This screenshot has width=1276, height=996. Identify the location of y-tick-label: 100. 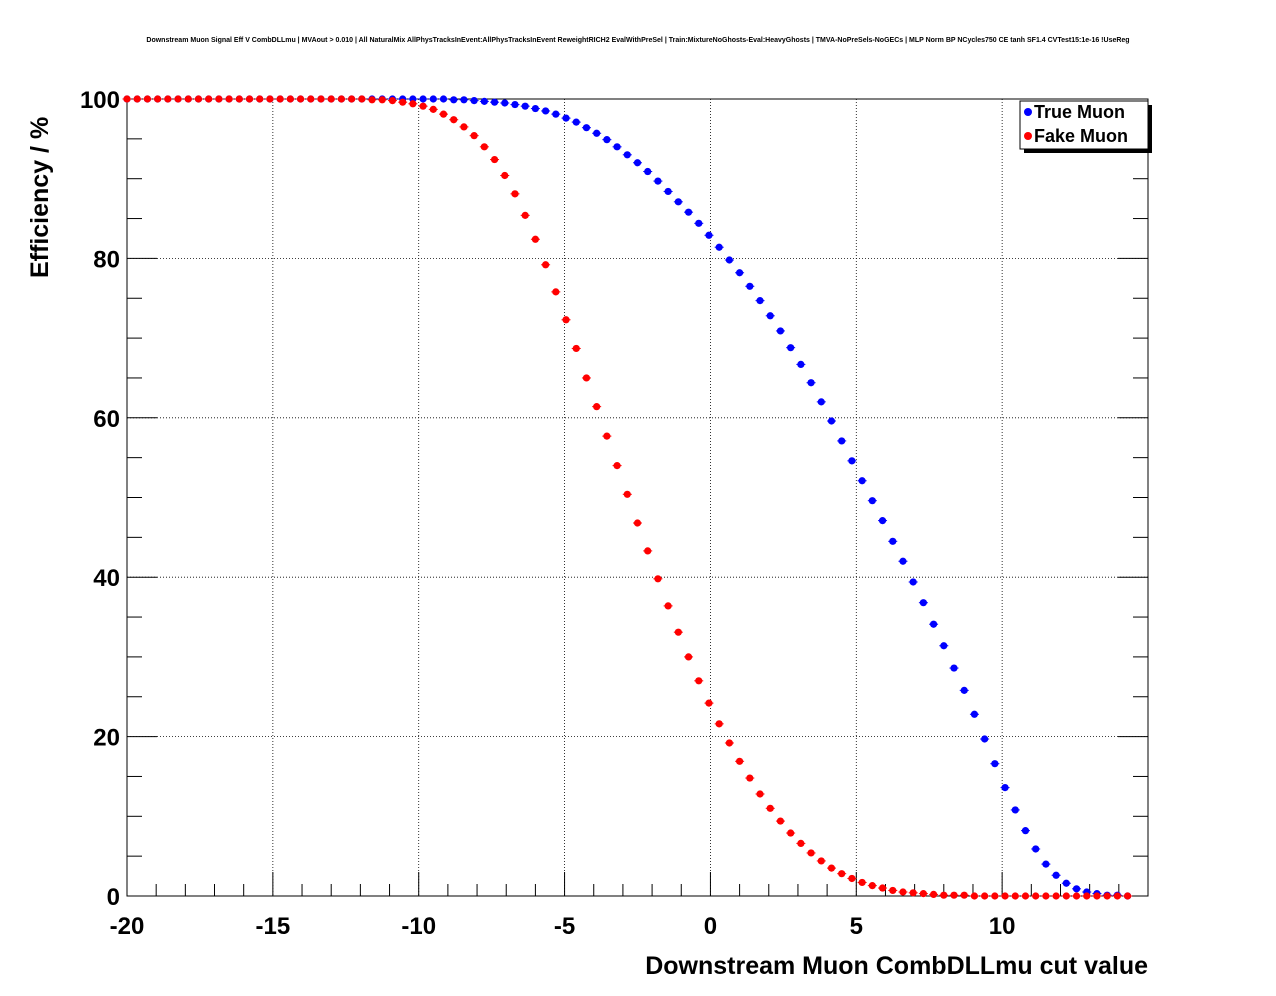
(100, 100).